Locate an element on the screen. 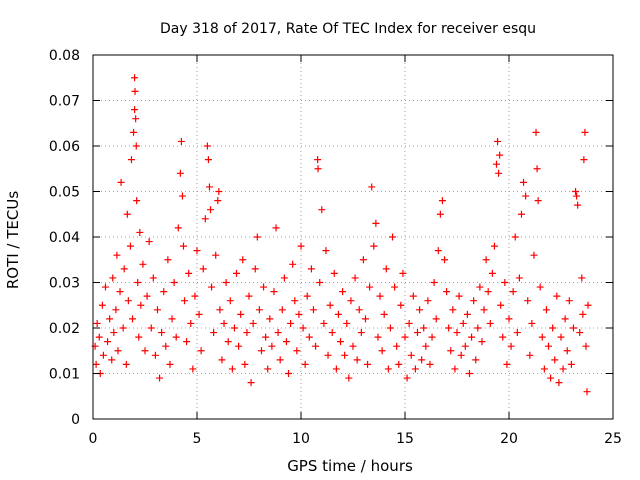 This screenshot has height=480, width=640. y-tick-label: 0.02 is located at coordinates (64, 329).